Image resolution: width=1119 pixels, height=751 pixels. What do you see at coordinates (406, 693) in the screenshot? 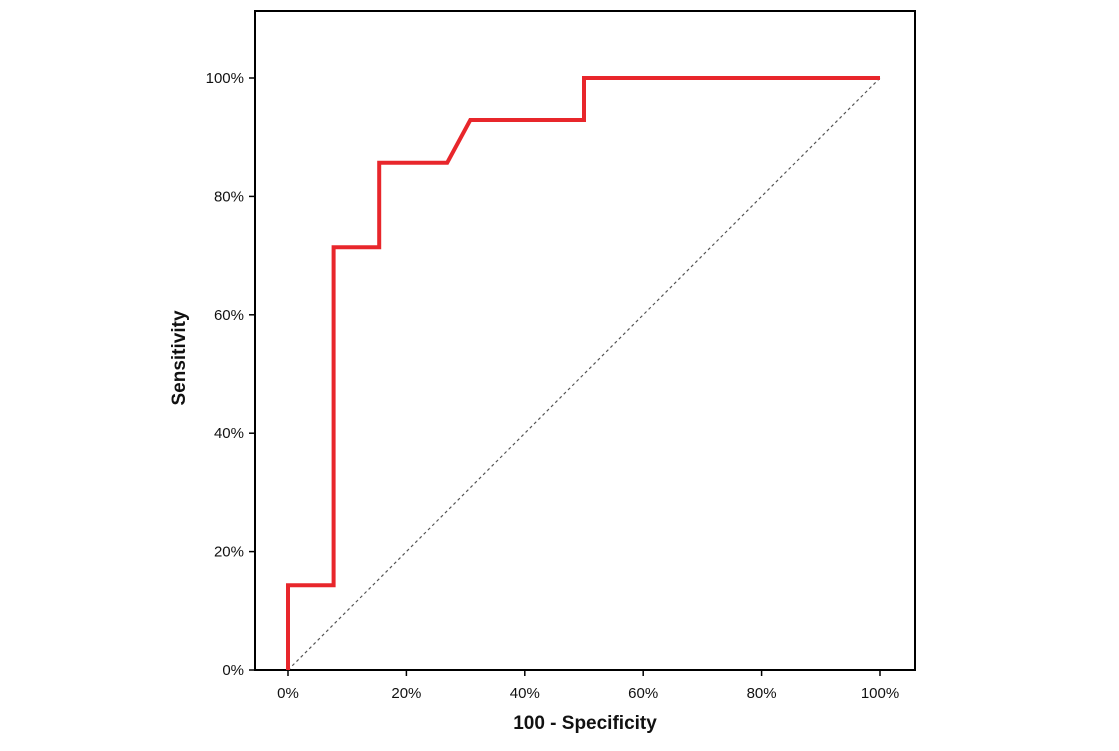
I see `x-tick-label: 20%` at bounding box center [406, 693].